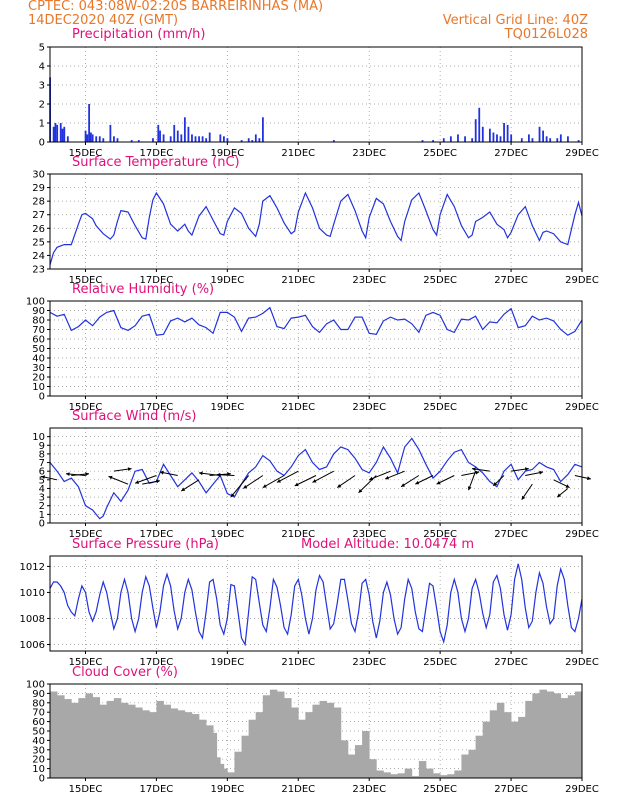  I want to click on x-tick-label: 21DEC, so click(298, 153).